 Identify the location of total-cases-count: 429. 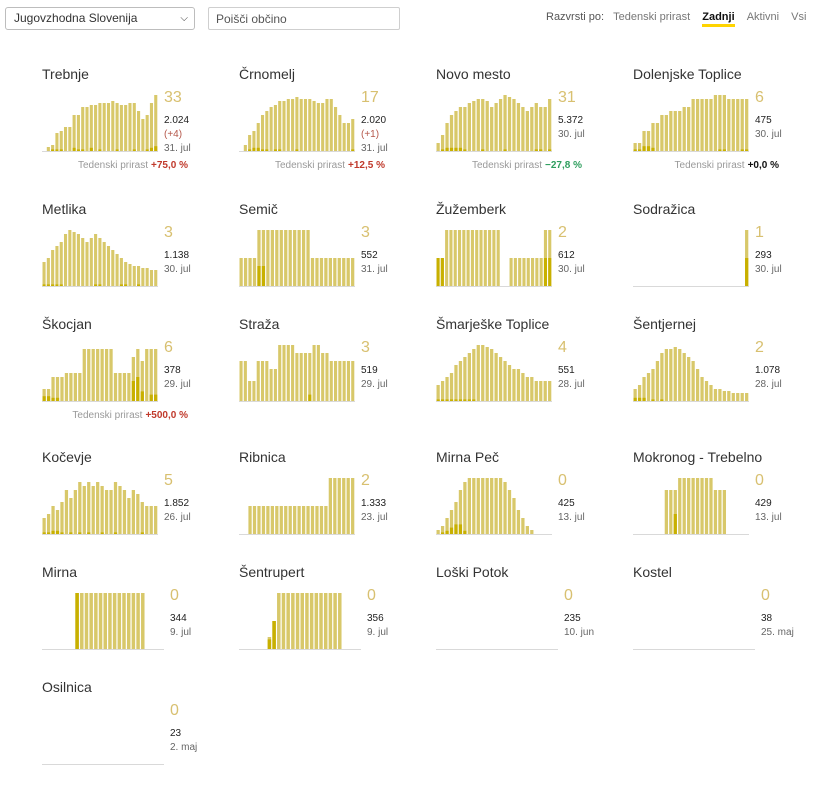
(763, 503).